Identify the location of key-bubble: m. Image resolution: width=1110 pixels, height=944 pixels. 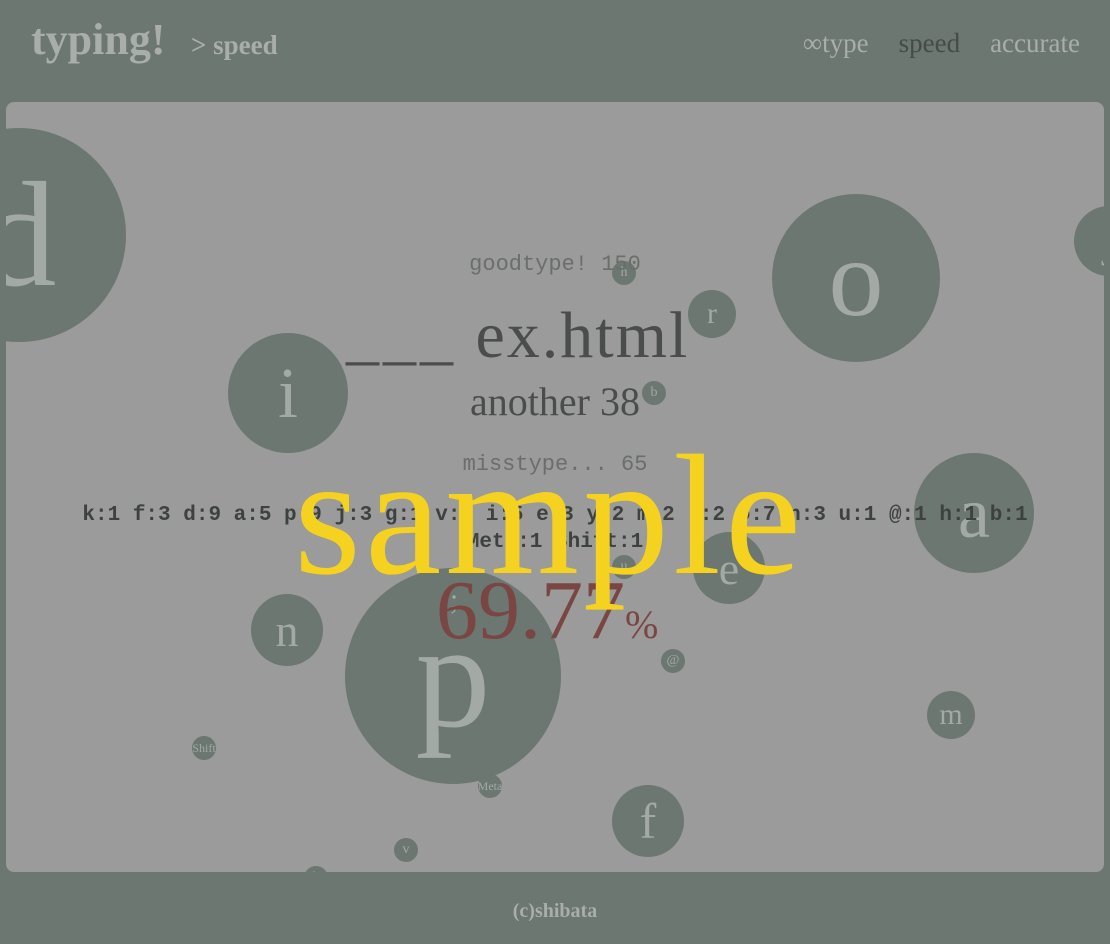
(951, 715).